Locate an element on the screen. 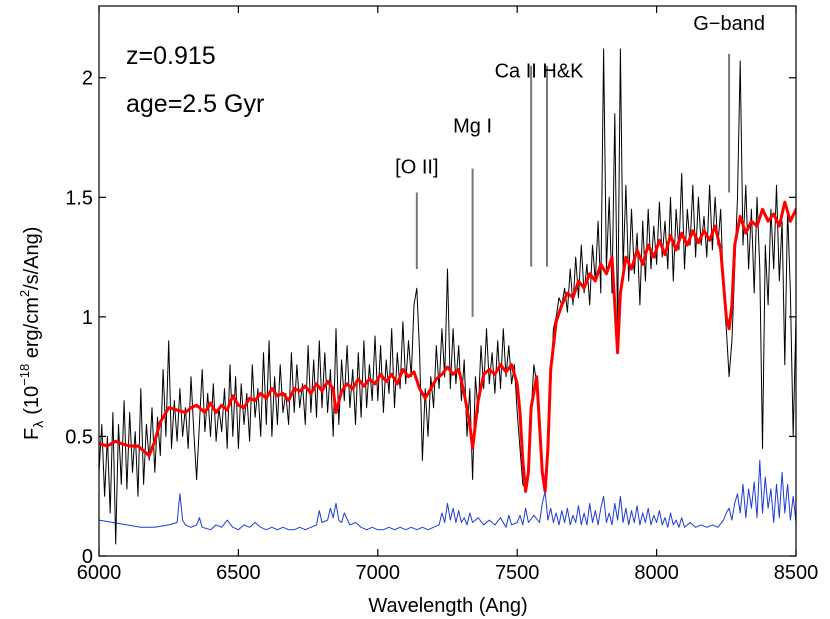 This screenshot has height=619, width=830. annotation-label: G−band is located at coordinates (729, 24).